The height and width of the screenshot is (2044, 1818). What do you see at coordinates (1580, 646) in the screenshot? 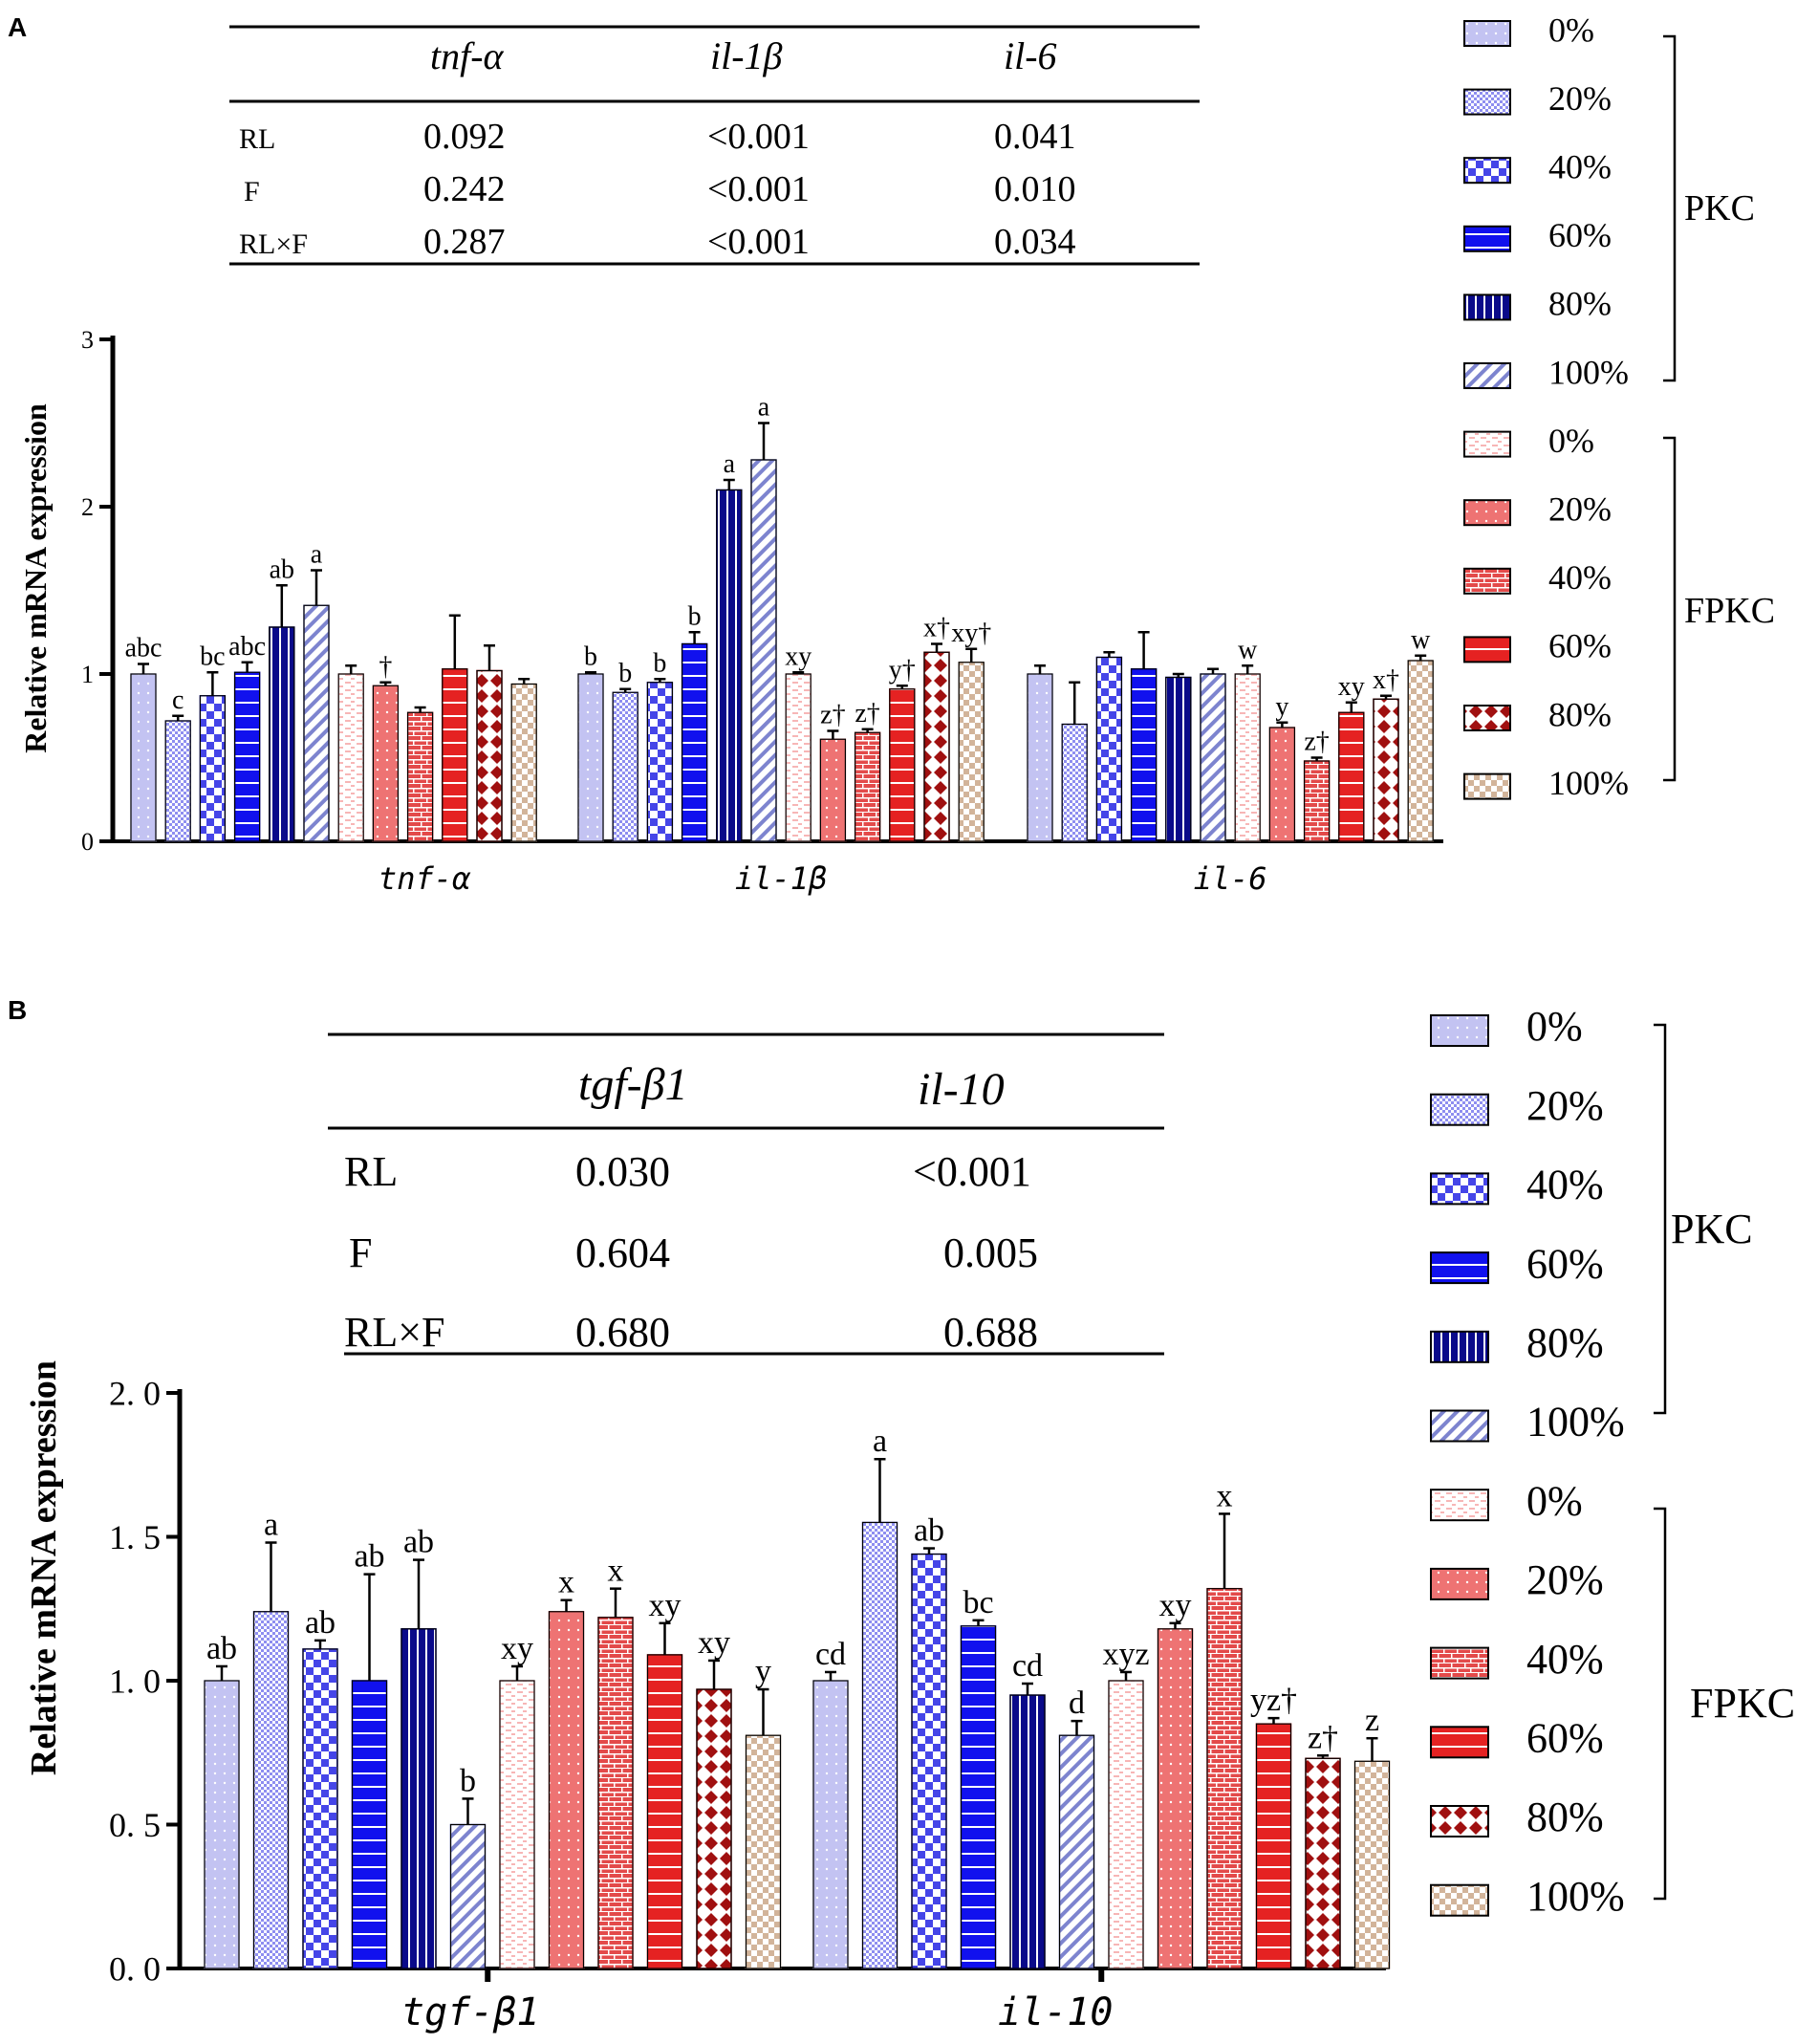
I see `legend-label: 60%` at bounding box center [1580, 646].